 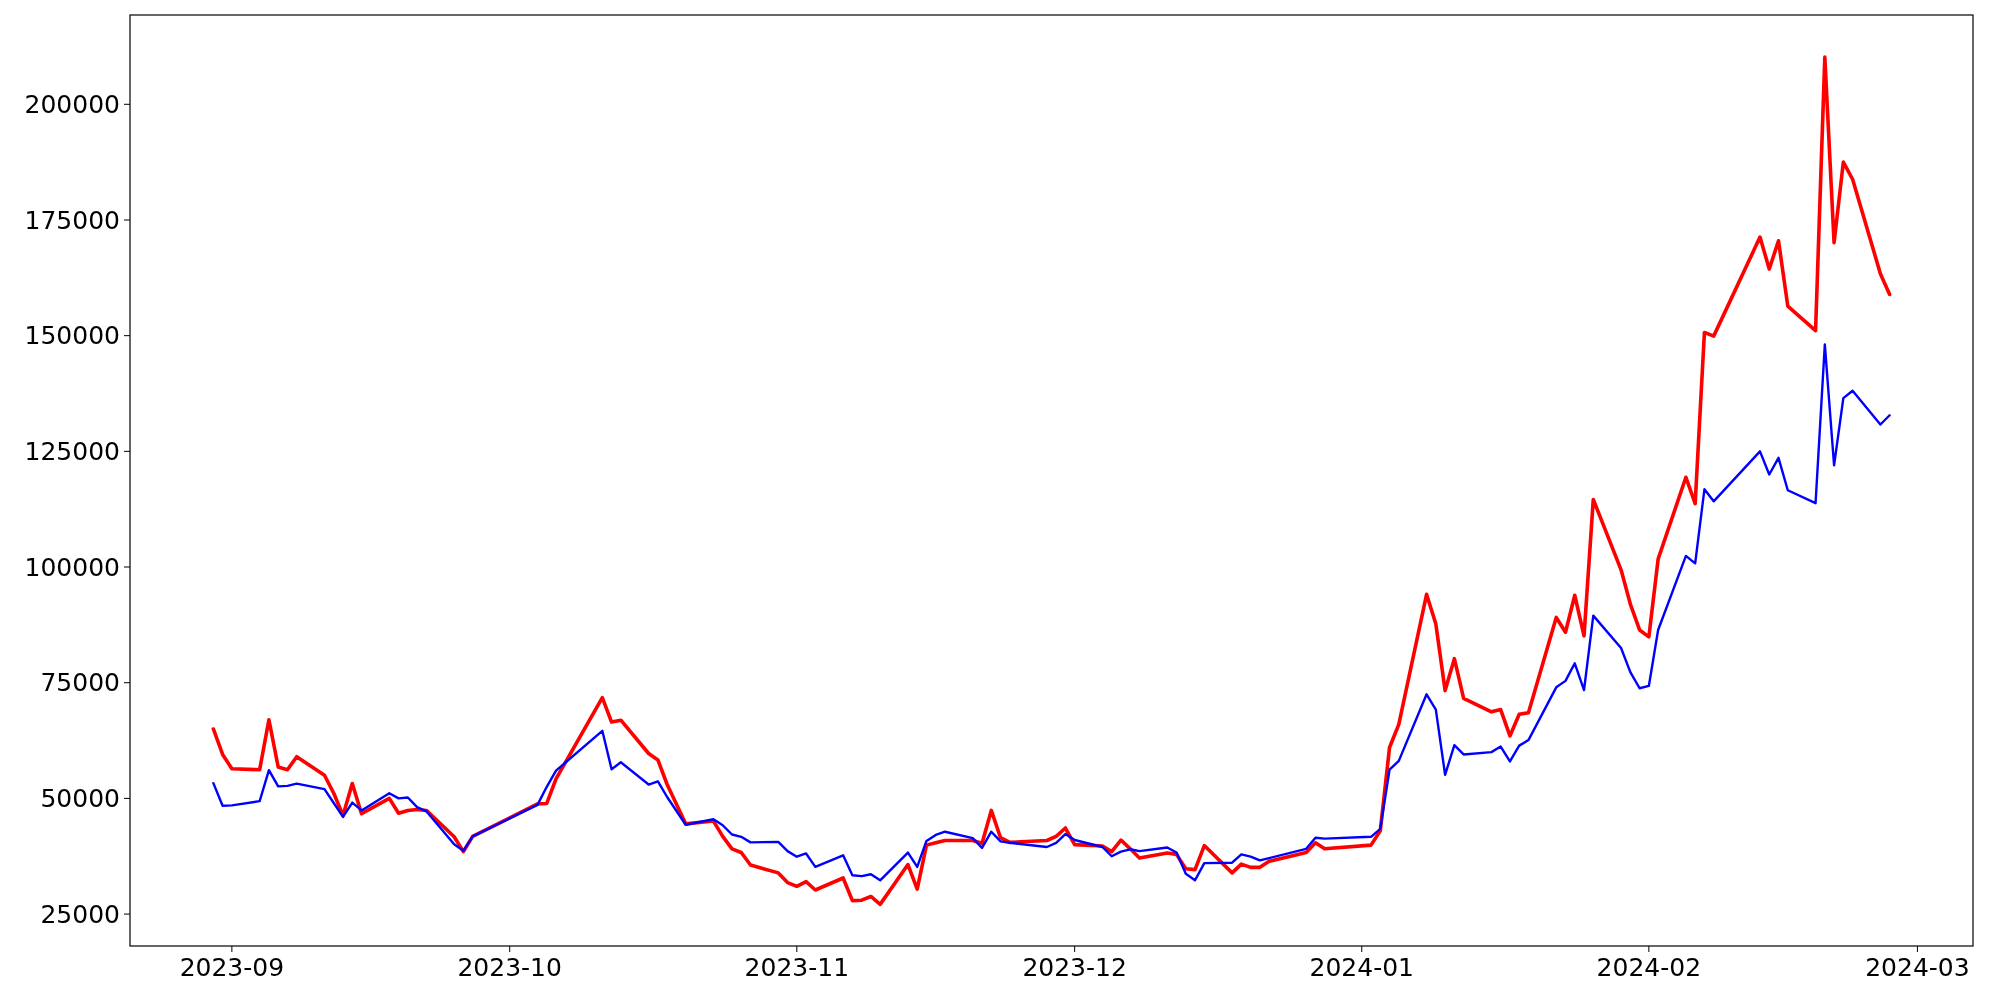 I want to click on y-tick-label: 150000, so click(x=72, y=336).